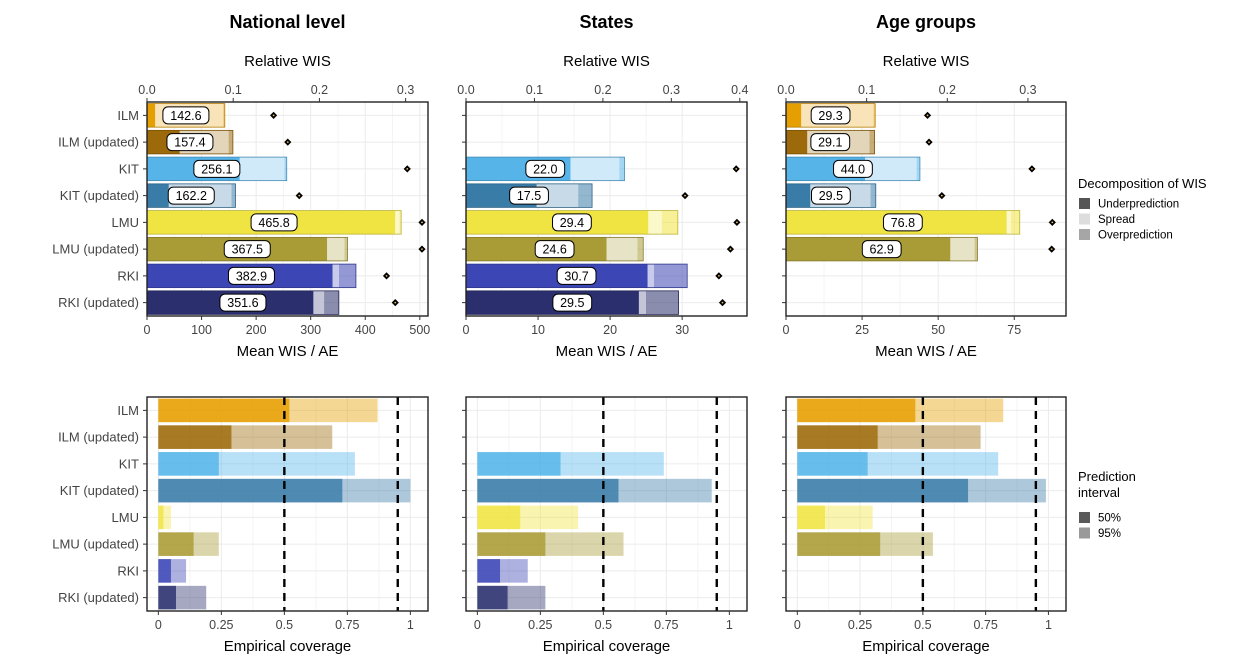 This screenshot has width=1233, height=668. What do you see at coordinates (129, 168) in the screenshot?
I see `category-label: KIT` at bounding box center [129, 168].